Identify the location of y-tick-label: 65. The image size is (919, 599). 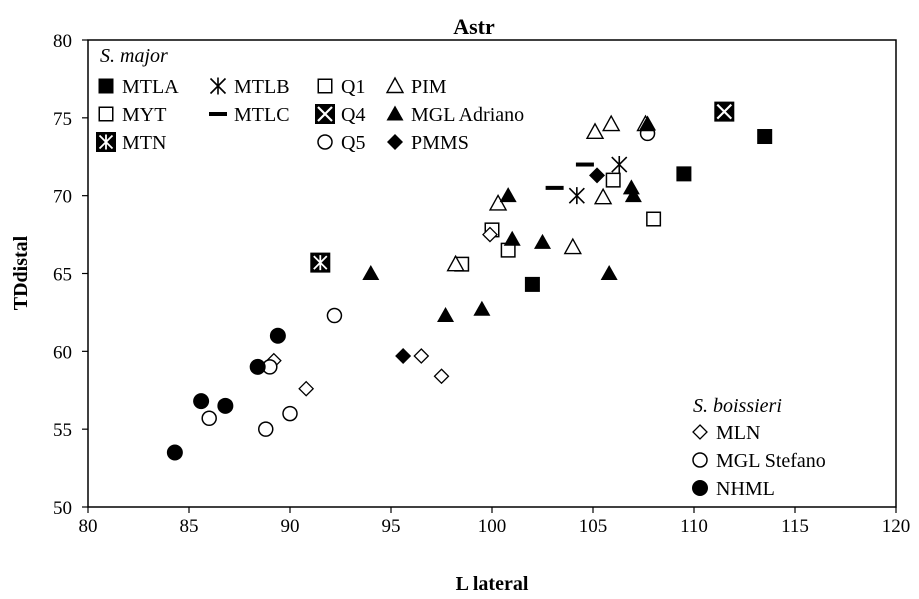
(62, 275).